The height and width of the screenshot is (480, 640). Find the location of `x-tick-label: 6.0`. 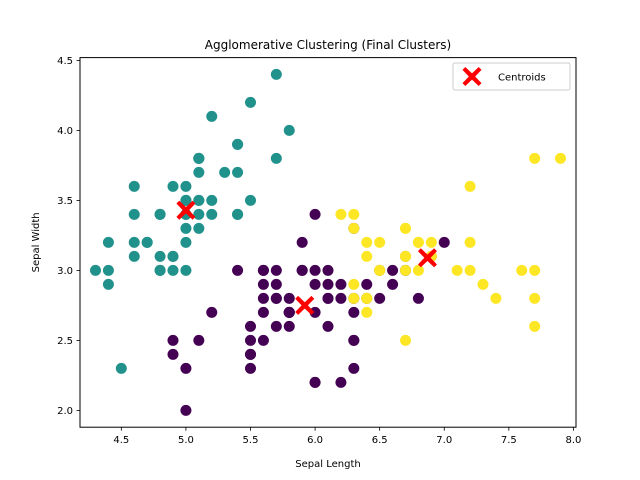

x-tick-label: 6.0 is located at coordinates (315, 440).